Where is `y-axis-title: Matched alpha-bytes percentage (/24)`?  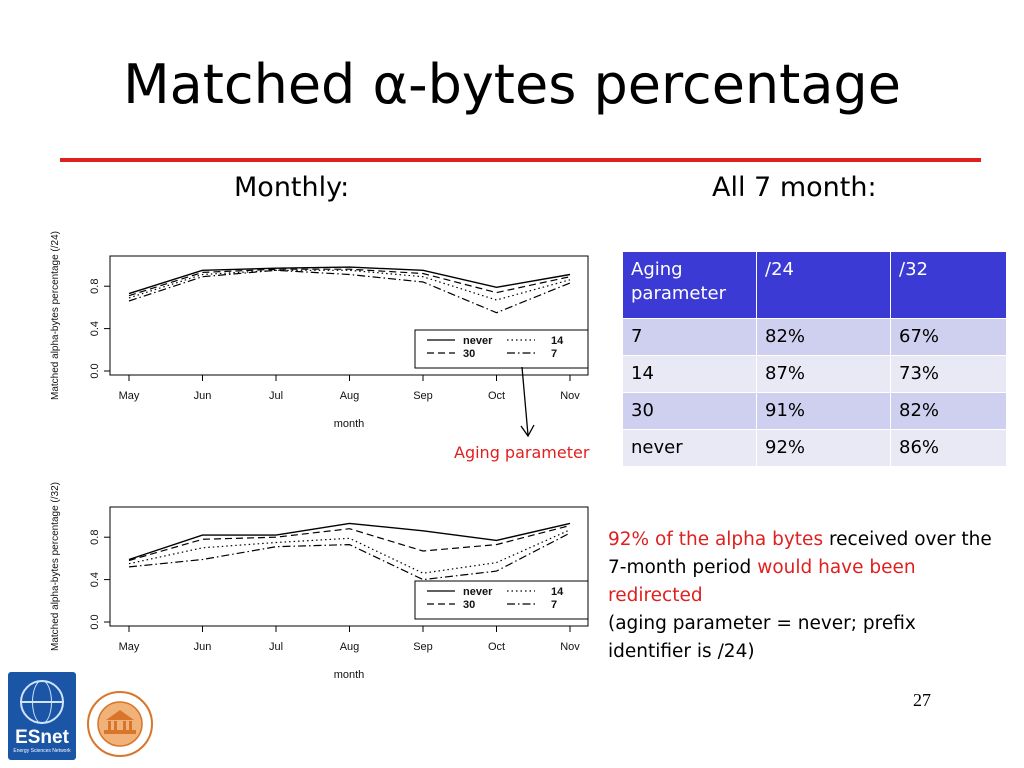
y-axis-title: Matched alpha-bytes percentage (/24) is located at coordinates (55, 315).